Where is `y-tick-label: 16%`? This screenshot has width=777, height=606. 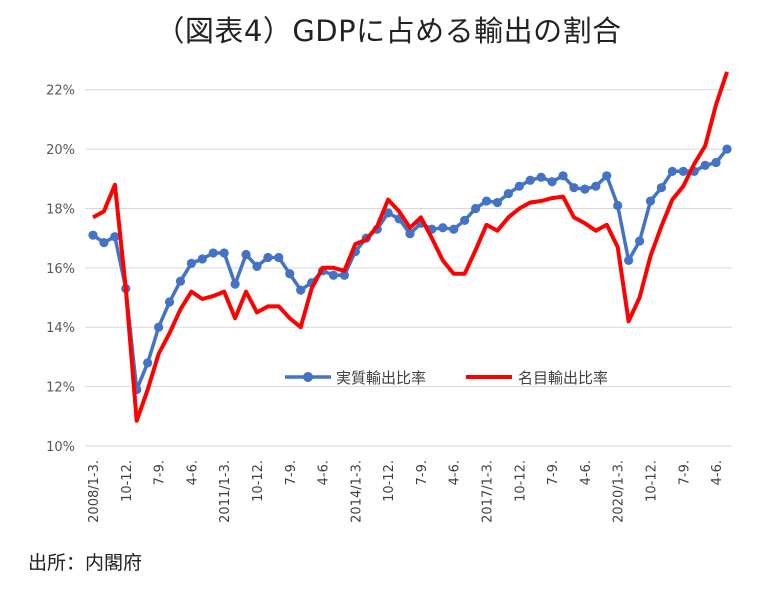
y-tick-label: 16% is located at coordinates (60, 269).